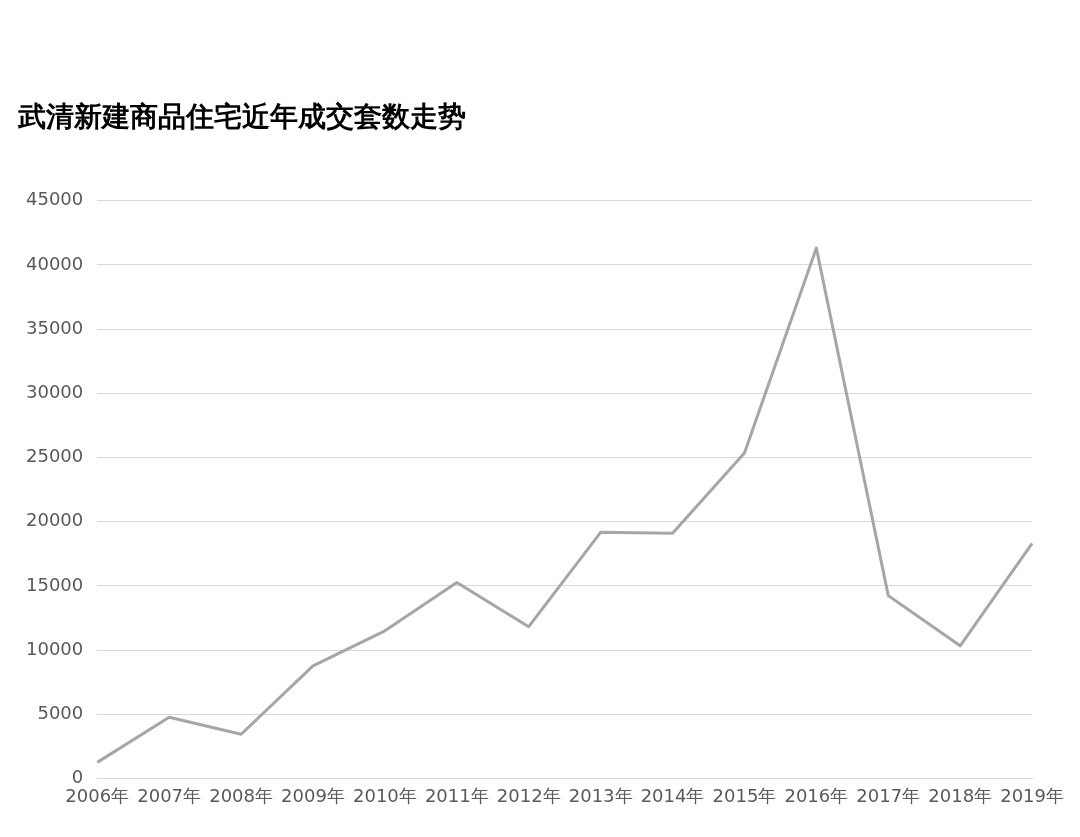  Describe the element at coordinates (600, 795) in the screenshot. I see `x-tick-label: 2013年` at that location.